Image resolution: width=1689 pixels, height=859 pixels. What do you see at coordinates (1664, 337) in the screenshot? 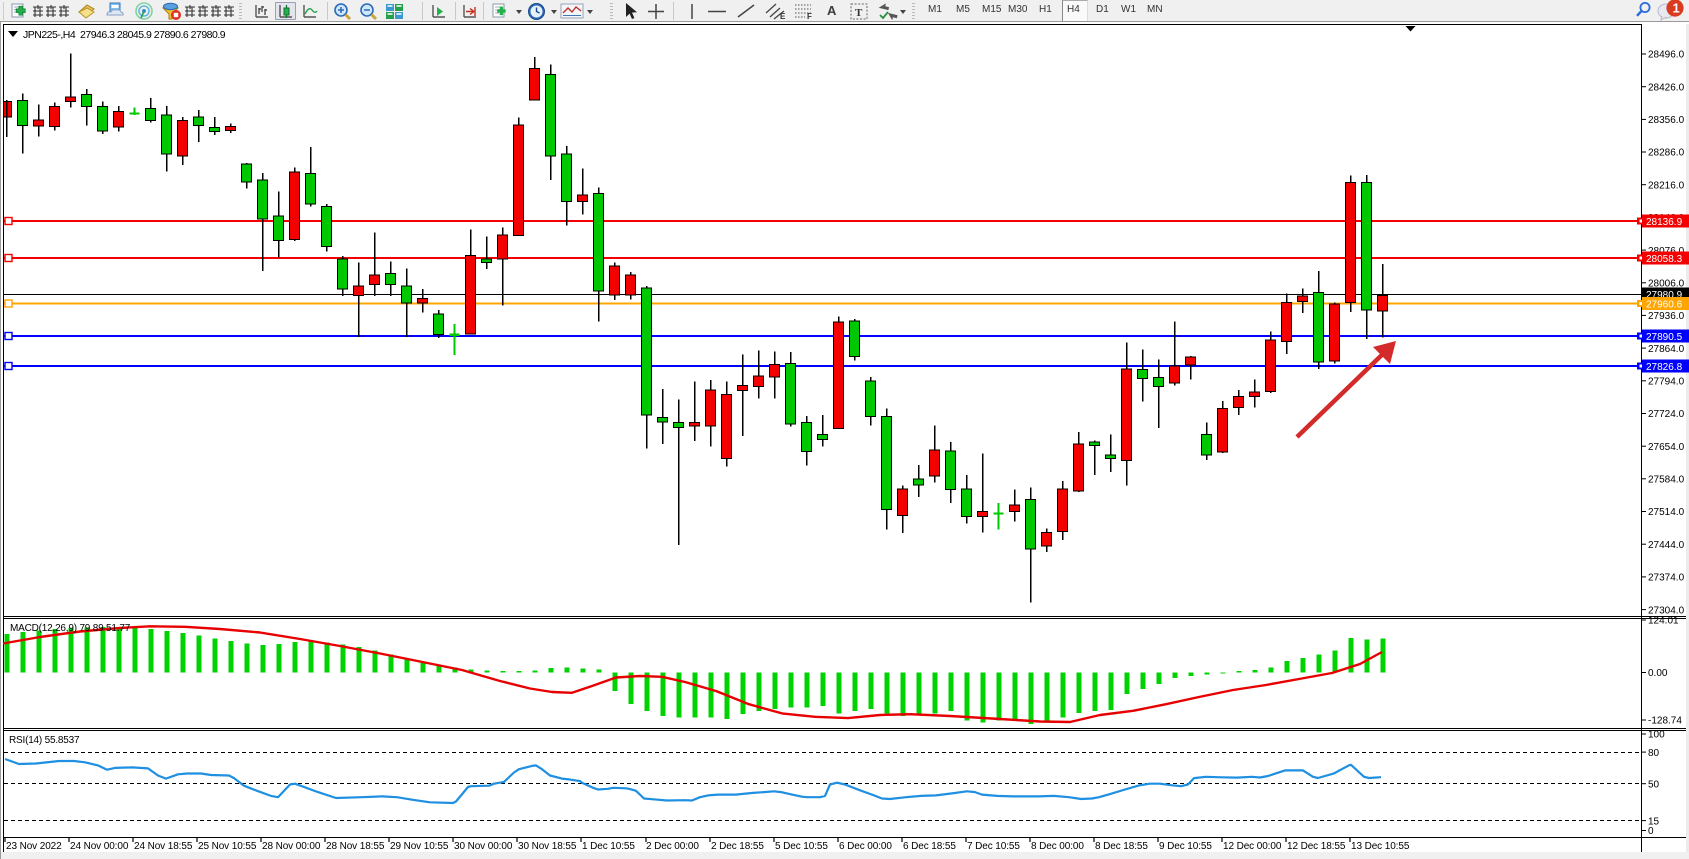
I see `svg-text: 27890.5` at bounding box center [1664, 337].